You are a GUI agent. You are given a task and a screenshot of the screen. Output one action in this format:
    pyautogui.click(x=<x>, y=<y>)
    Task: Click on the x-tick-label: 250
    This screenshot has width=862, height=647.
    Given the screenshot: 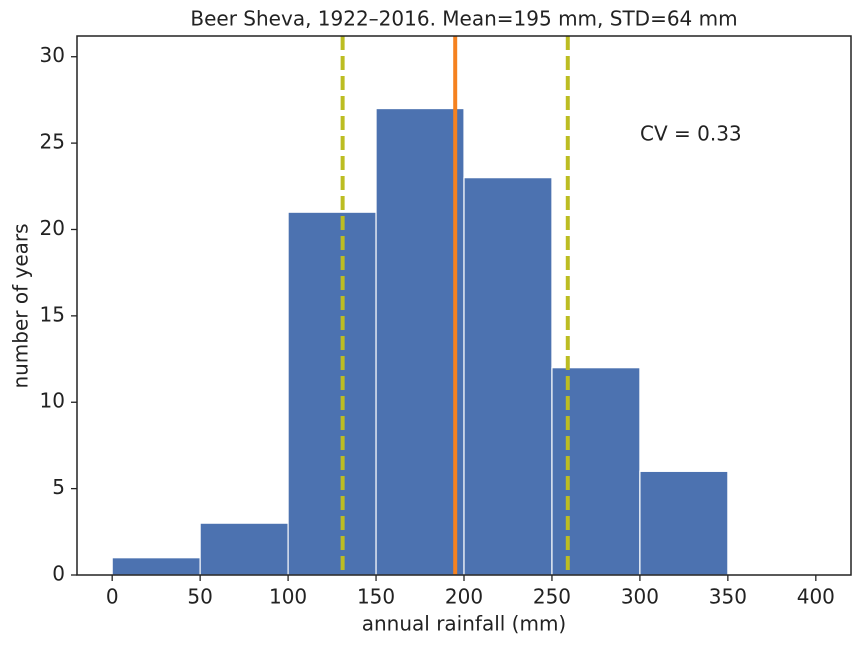 What is the action you would take?
    pyautogui.click(x=552, y=597)
    